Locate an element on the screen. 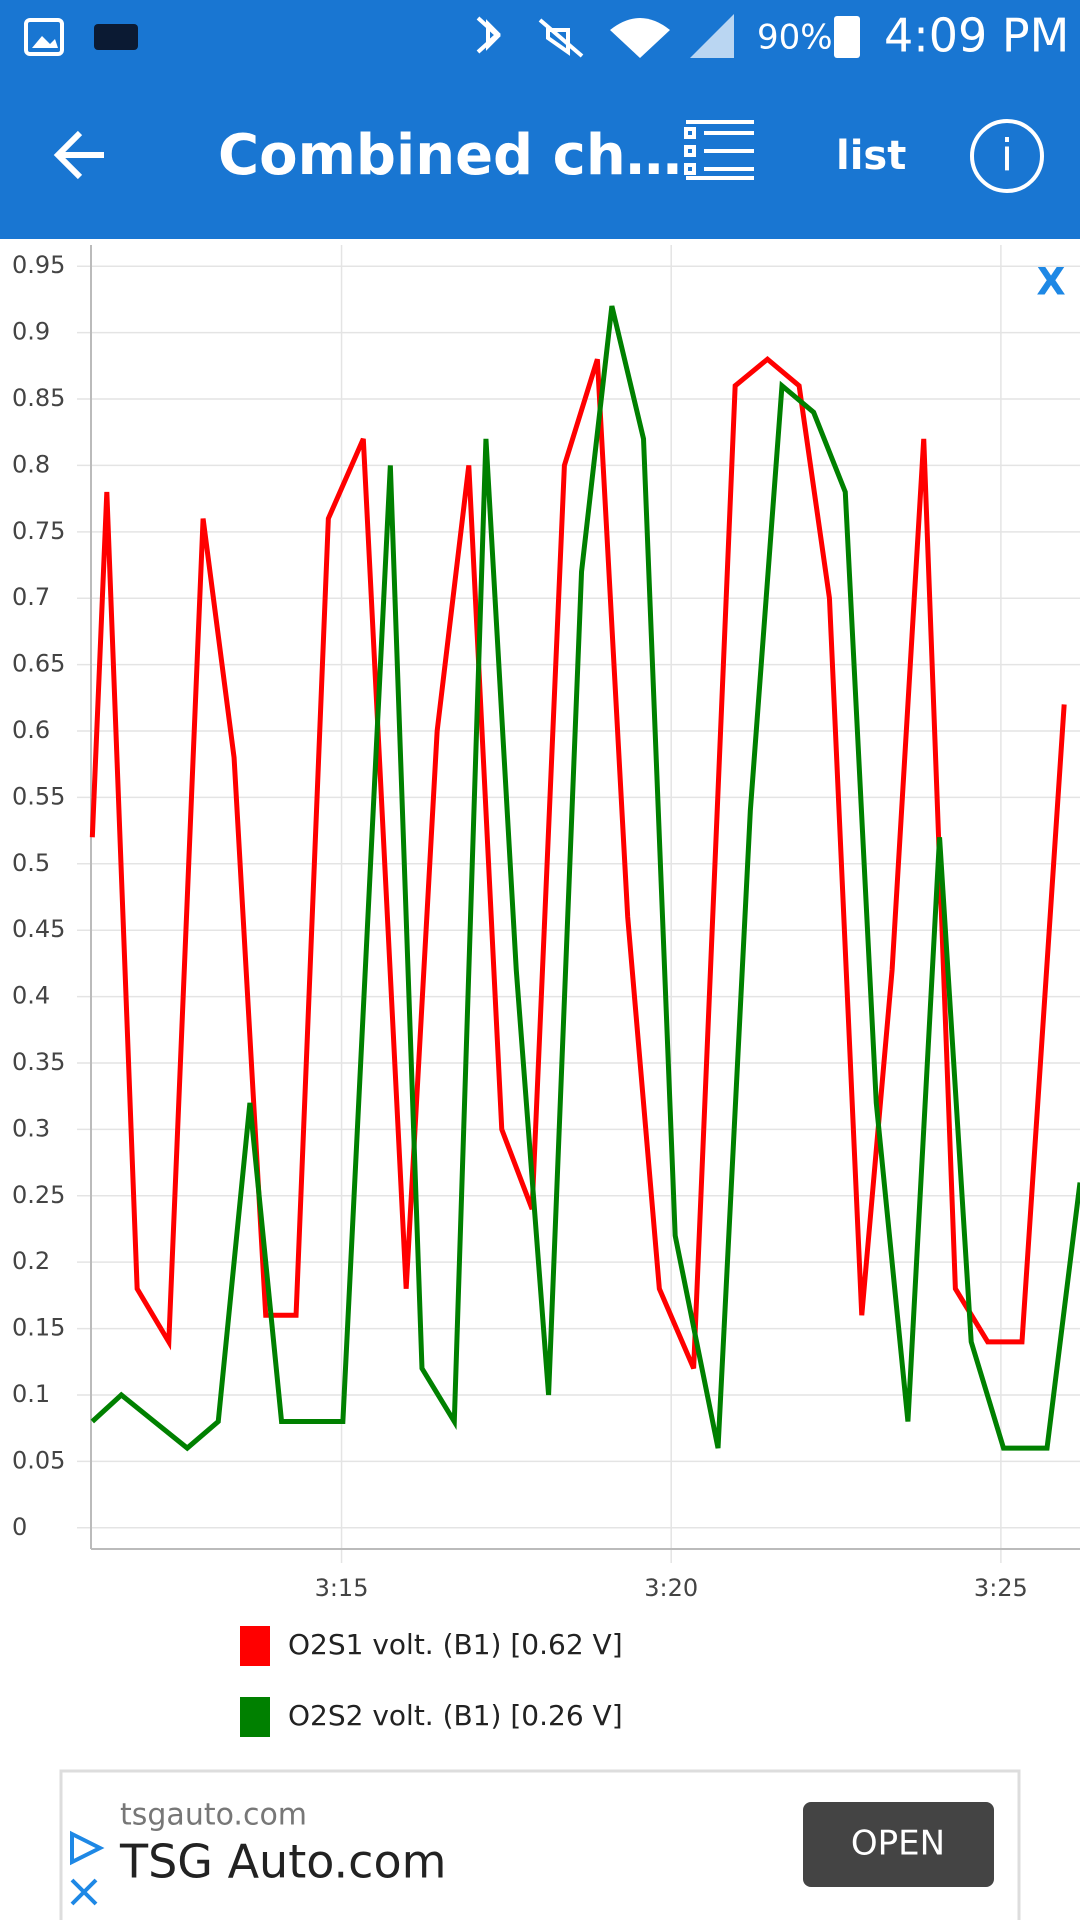  list-action: list is located at coordinates (871, 156).